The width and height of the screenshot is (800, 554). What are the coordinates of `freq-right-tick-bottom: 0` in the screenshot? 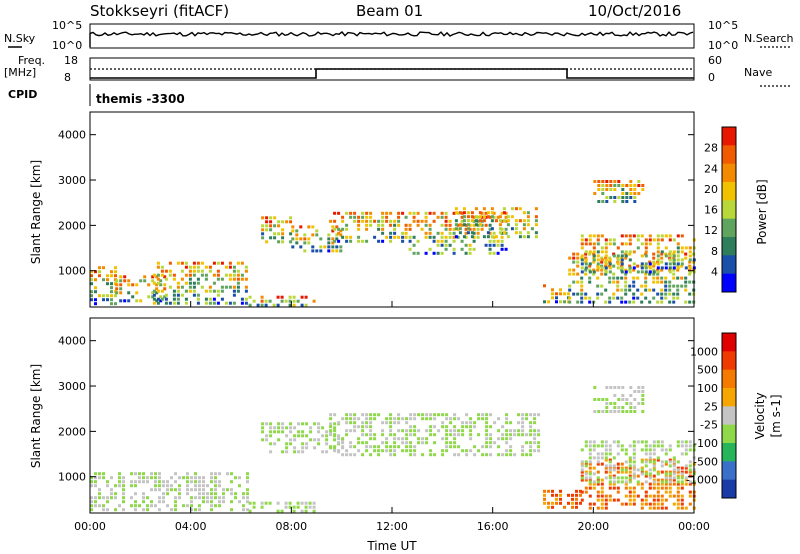 It's located at (711, 77).